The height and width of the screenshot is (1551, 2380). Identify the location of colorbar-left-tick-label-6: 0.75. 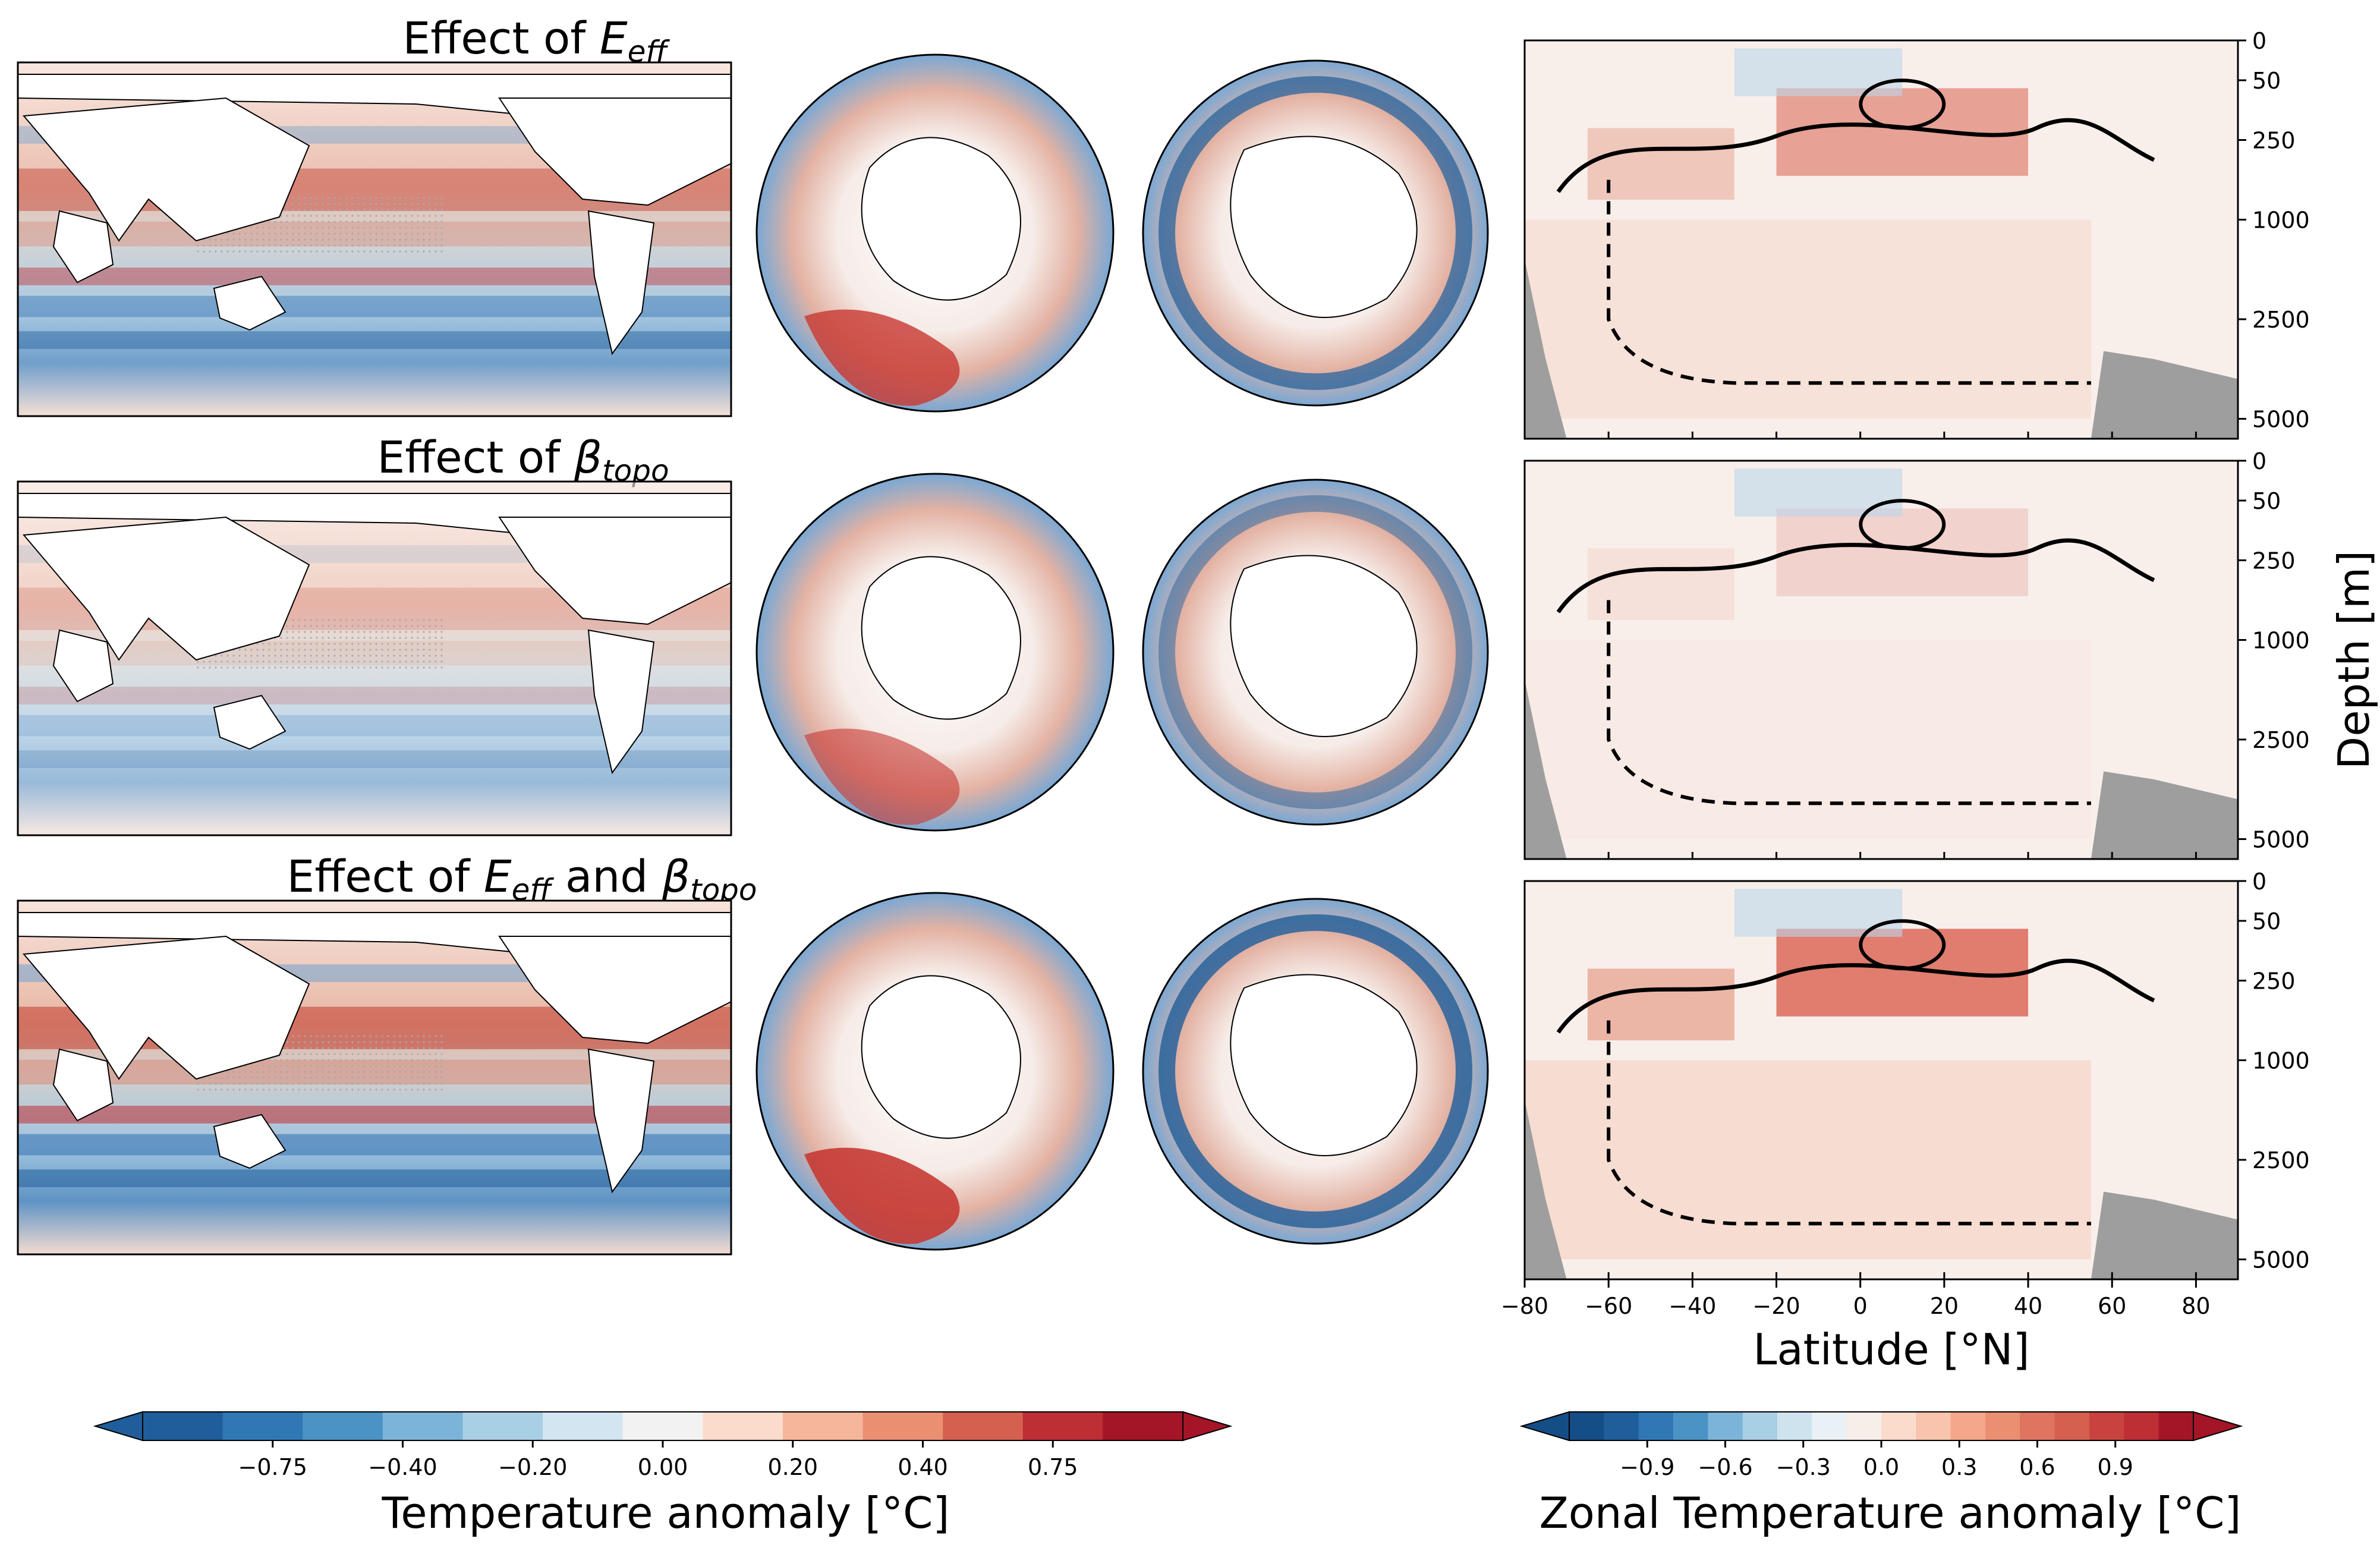
(1053, 1467).